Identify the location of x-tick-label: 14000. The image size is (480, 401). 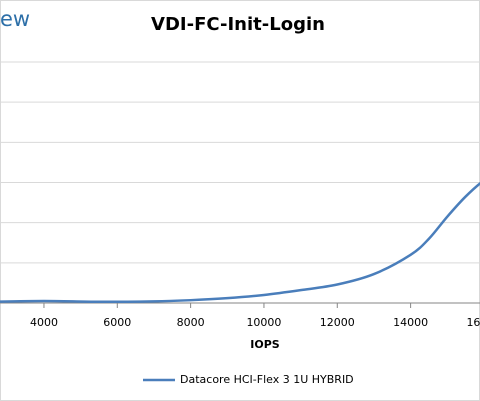
(410, 322).